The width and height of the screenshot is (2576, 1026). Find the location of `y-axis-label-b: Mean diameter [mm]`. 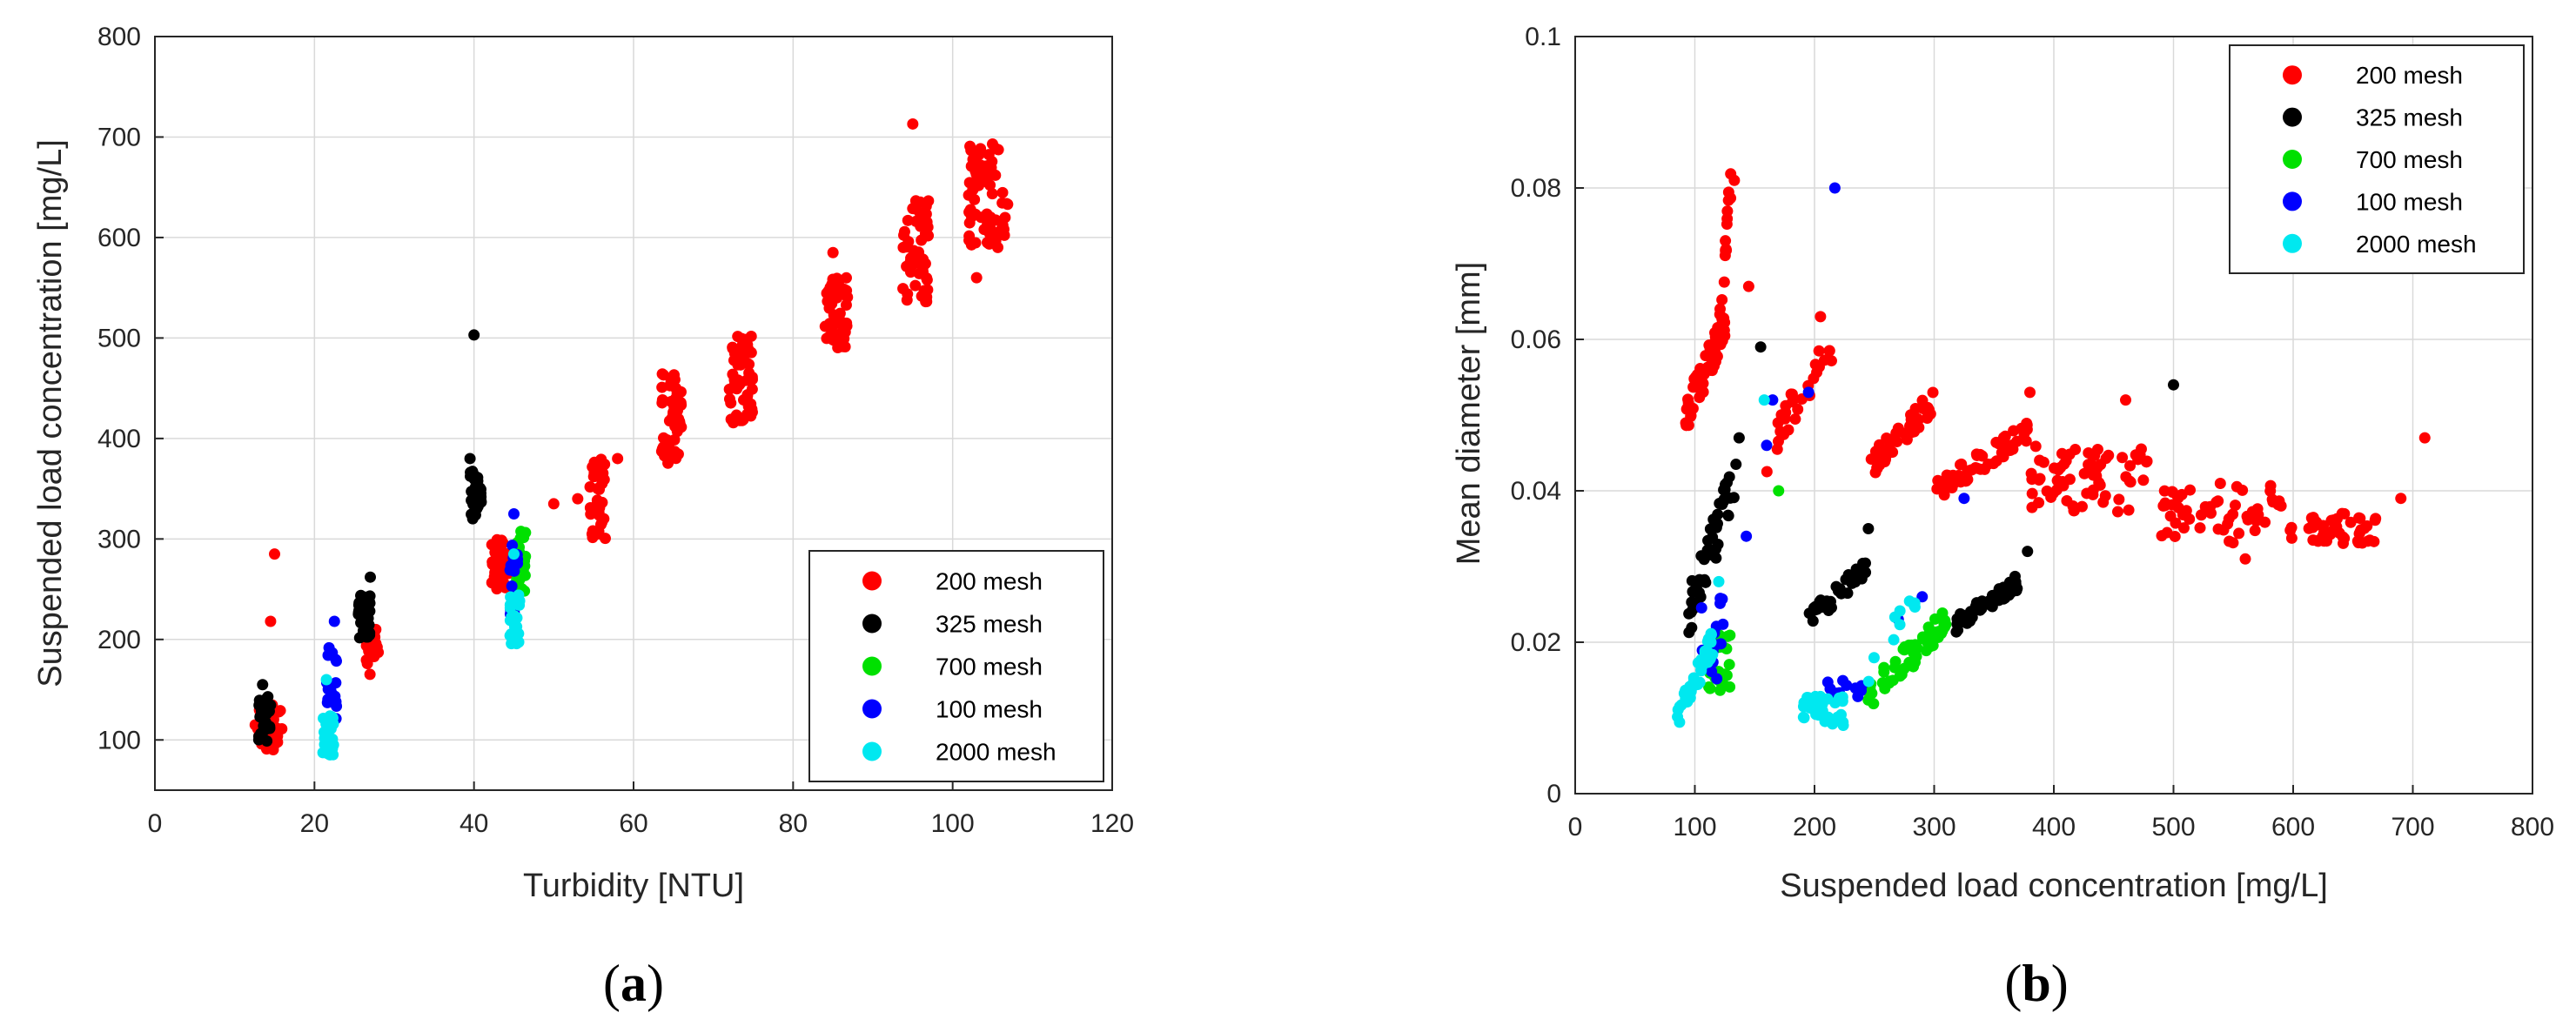

y-axis-label-b: Mean diameter [mm] is located at coordinates (1469, 413).